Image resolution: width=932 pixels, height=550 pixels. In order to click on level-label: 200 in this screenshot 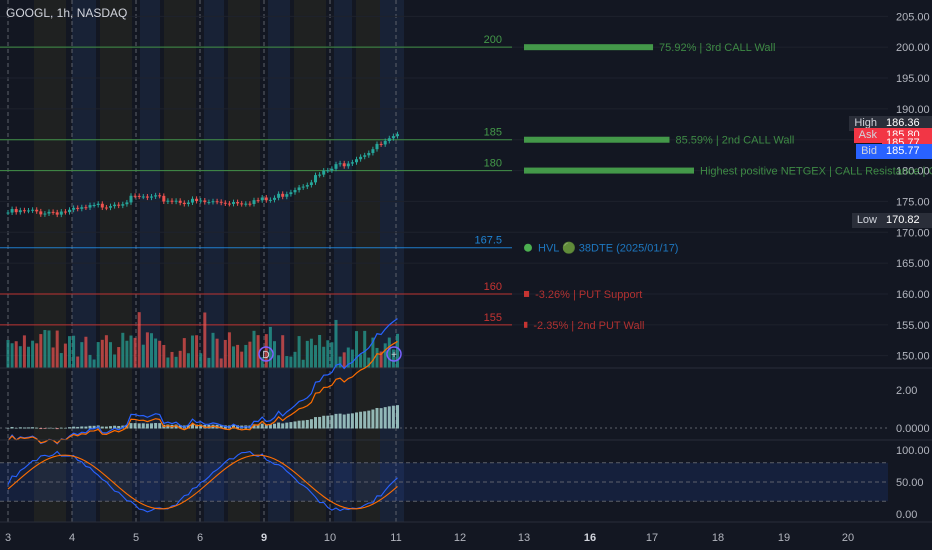, I will do `click(493, 40)`.